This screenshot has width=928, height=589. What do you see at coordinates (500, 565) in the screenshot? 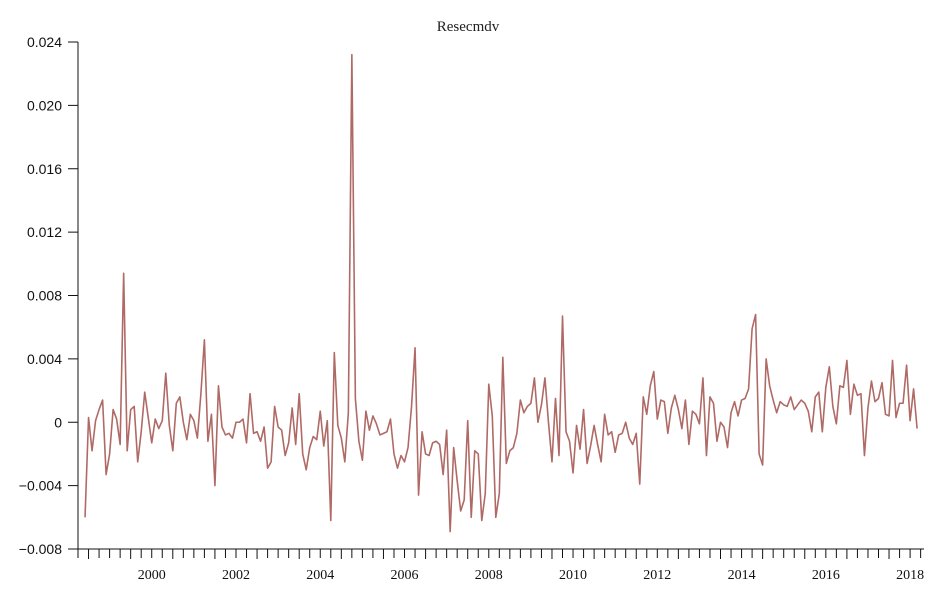
I see `x-axis: 2000 2002 2004 2006 2008 2010 2012 2014 2016 2018` at bounding box center [500, 565].